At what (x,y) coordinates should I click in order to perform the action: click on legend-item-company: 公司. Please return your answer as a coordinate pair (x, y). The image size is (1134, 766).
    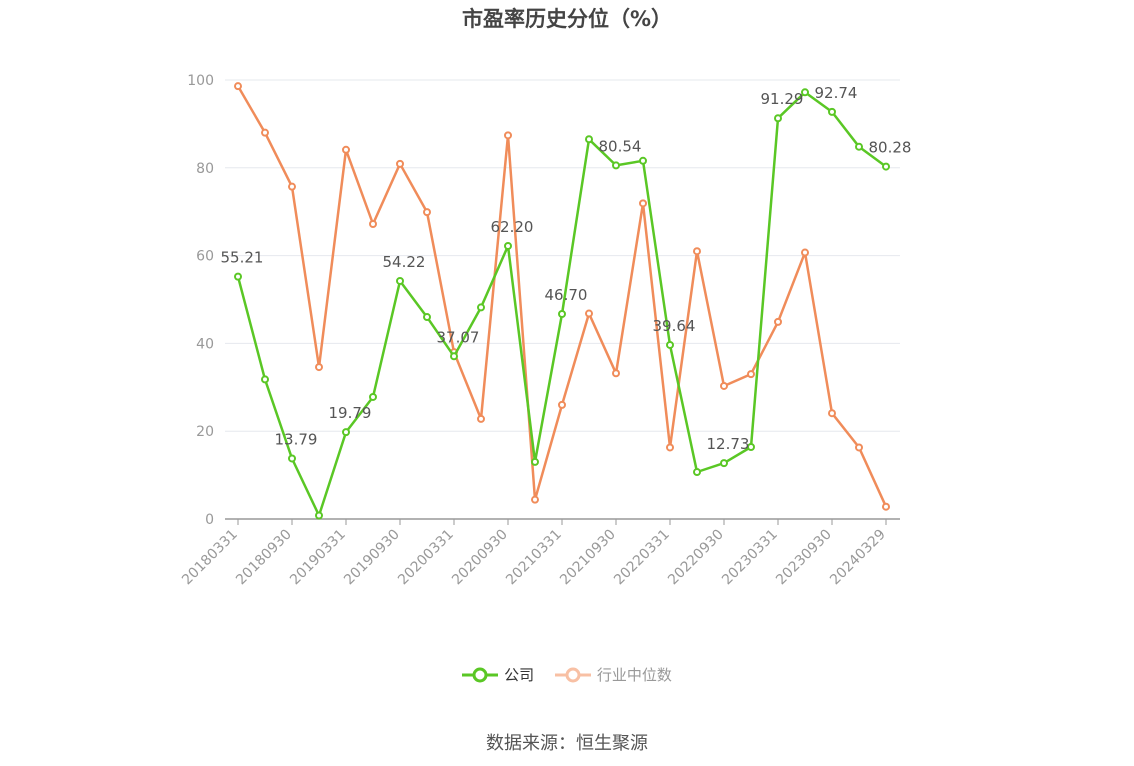
    Looking at the image, I should click on (498, 674).